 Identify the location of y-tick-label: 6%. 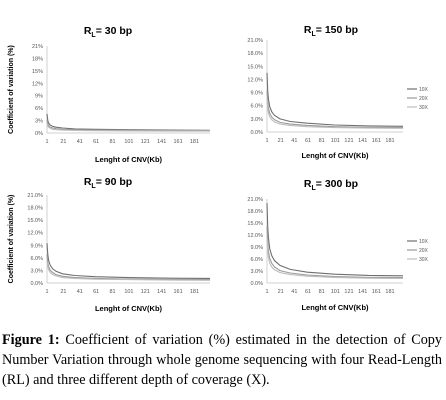
(39, 109).